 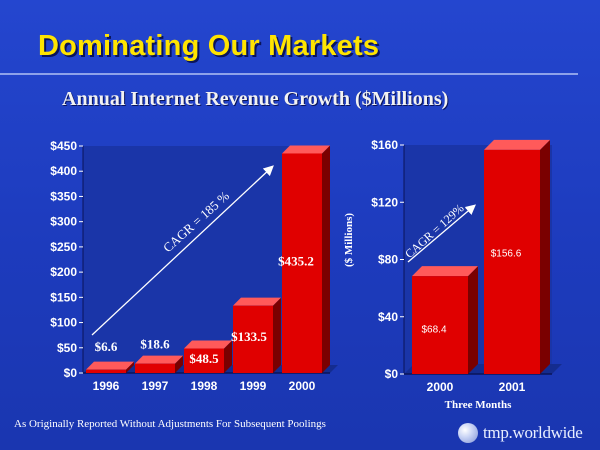 I want to click on company-logo: tmp.worldwide, so click(x=520, y=433).